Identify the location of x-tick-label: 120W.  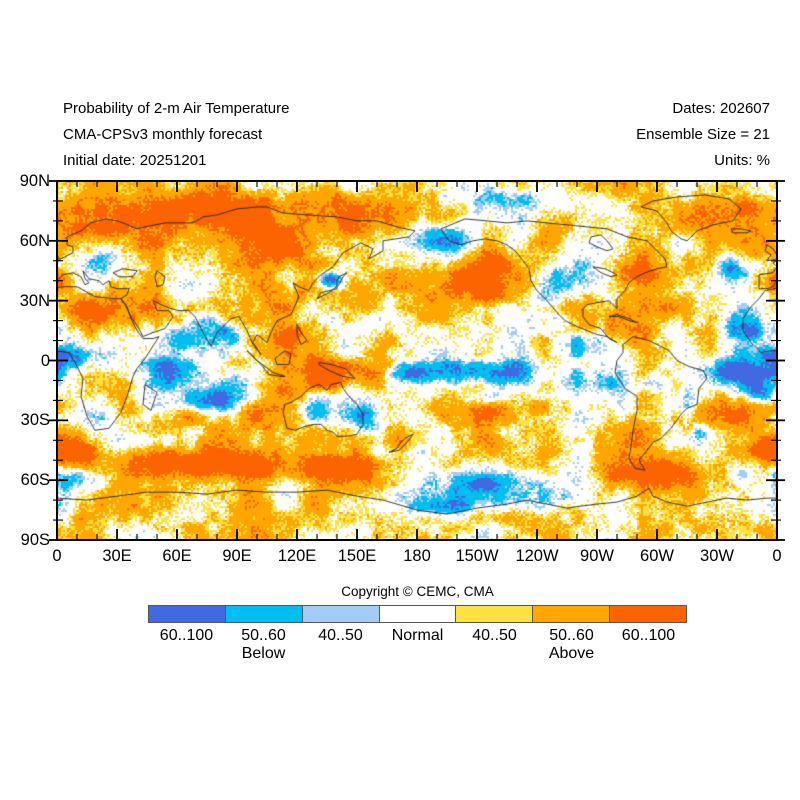
(537, 556).